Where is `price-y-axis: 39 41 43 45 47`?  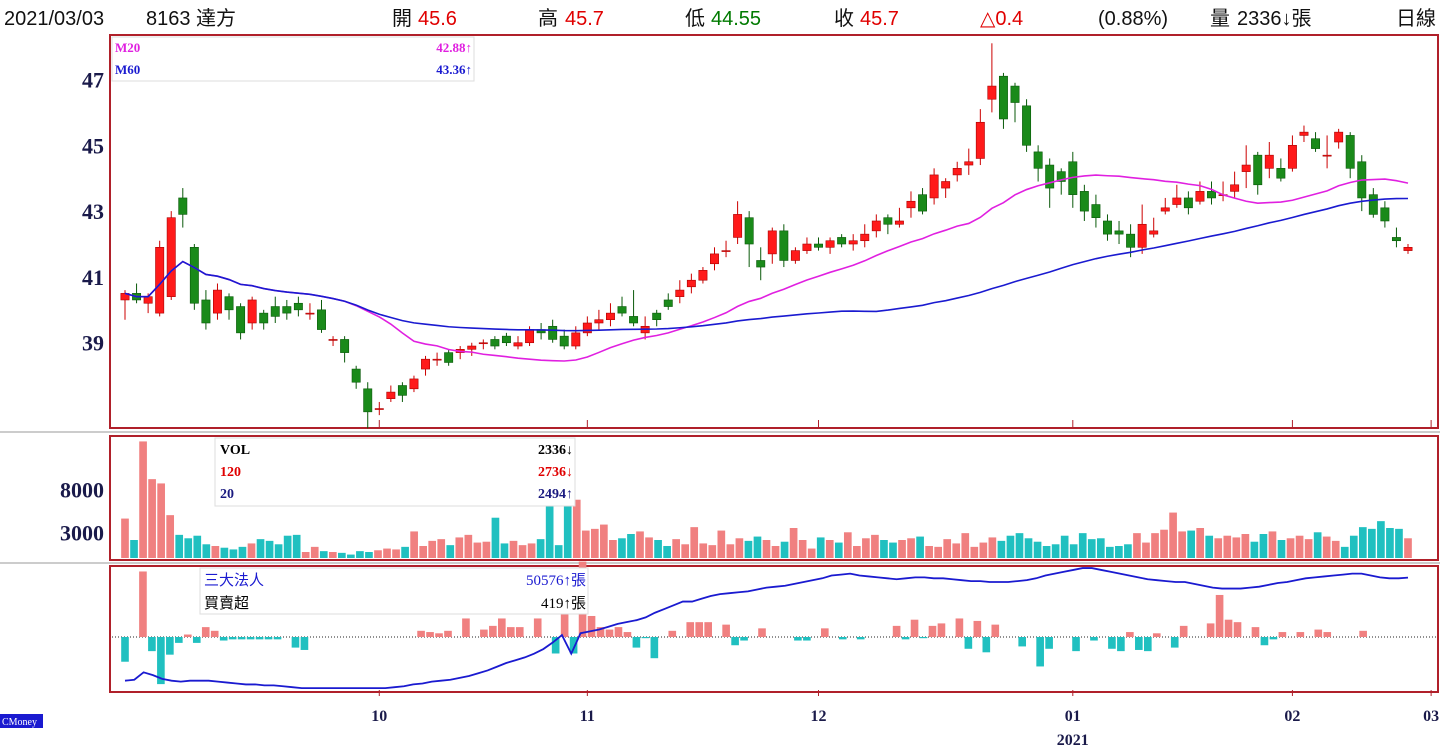
price-y-axis: 39 41 43 45 47 is located at coordinates (93, 211).